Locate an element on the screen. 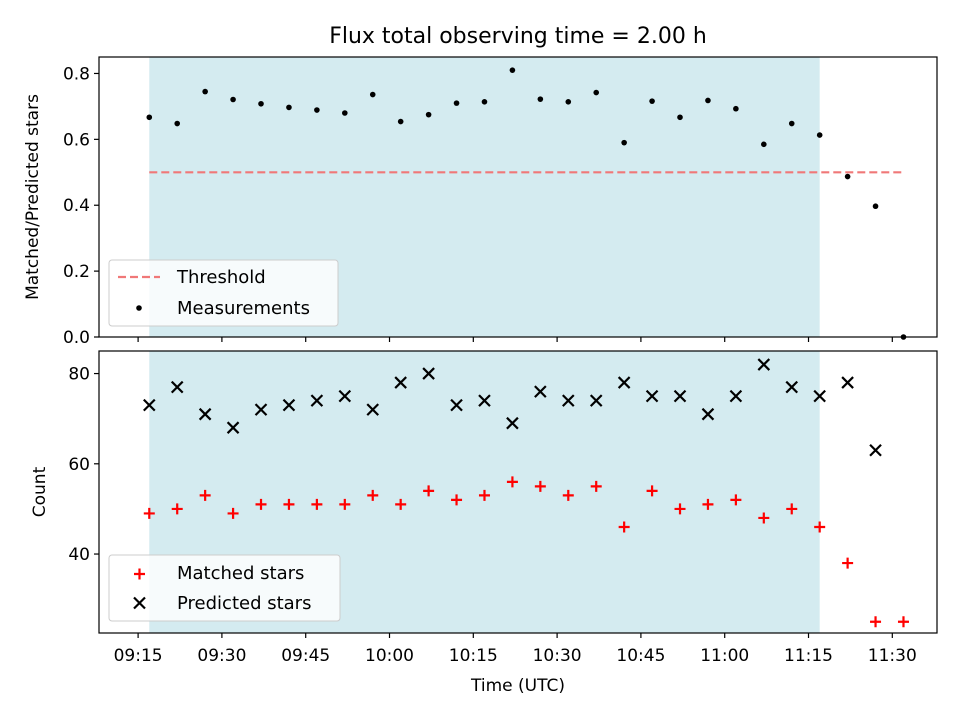 The height and width of the screenshot is (720, 960). count-legend: Matched stars Predicted stars is located at coordinates (224, 588).